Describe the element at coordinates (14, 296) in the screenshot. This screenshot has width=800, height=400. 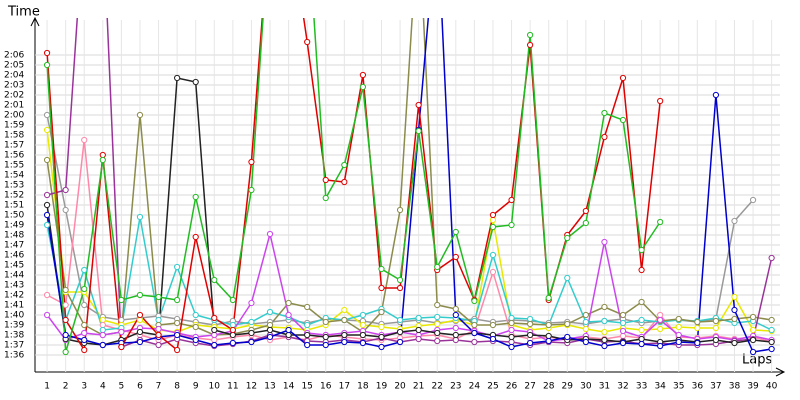
I see `y-tick-label: 1:42` at that location.